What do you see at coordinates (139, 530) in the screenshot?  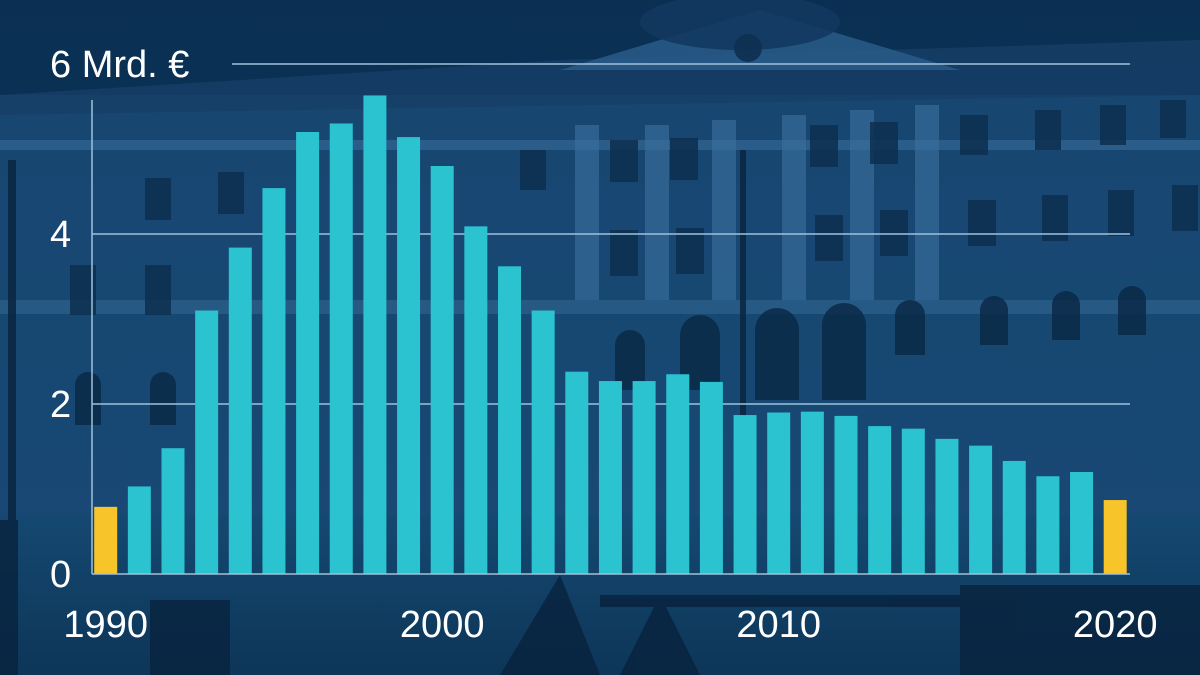 I see `bar-1991` at bounding box center [139, 530].